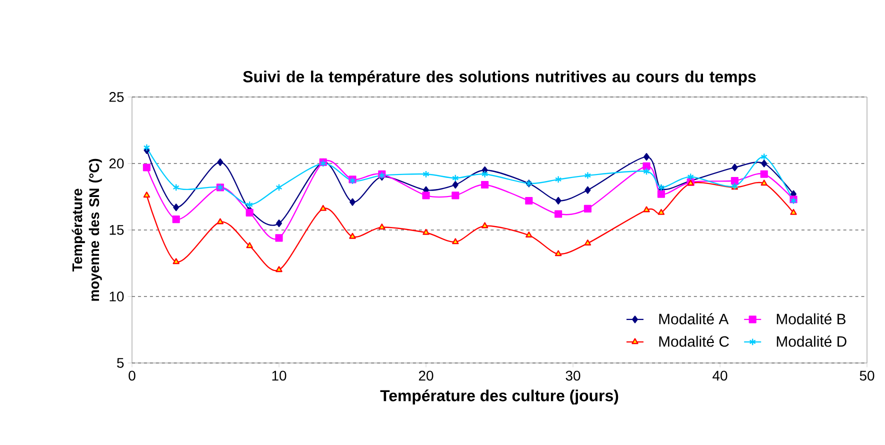 The height and width of the screenshot is (445, 885). I want to click on y-axis-title: Température moyenne des SN (°C), so click(87, 229).